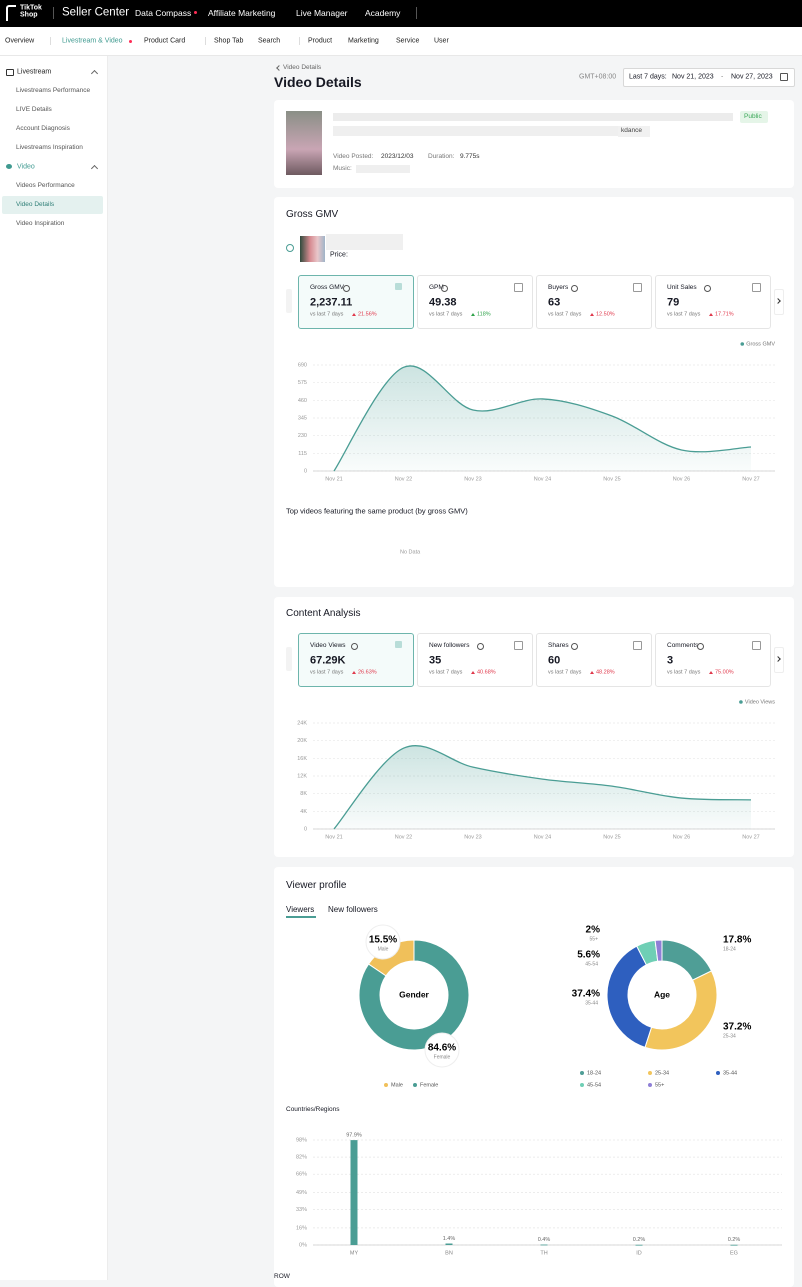 This screenshot has width=802, height=1287. Describe the element at coordinates (328, 645) in the screenshot. I see `metric-name: Video Views` at that location.